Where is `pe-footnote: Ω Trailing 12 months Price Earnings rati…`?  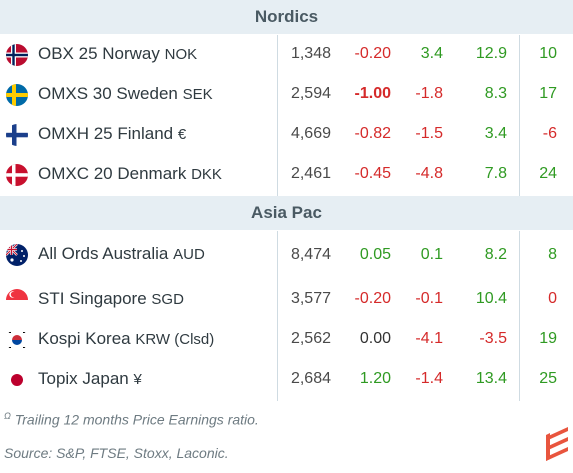
pe-footnote: Ω Trailing 12 months Price Earnings rati… is located at coordinates (131, 419).